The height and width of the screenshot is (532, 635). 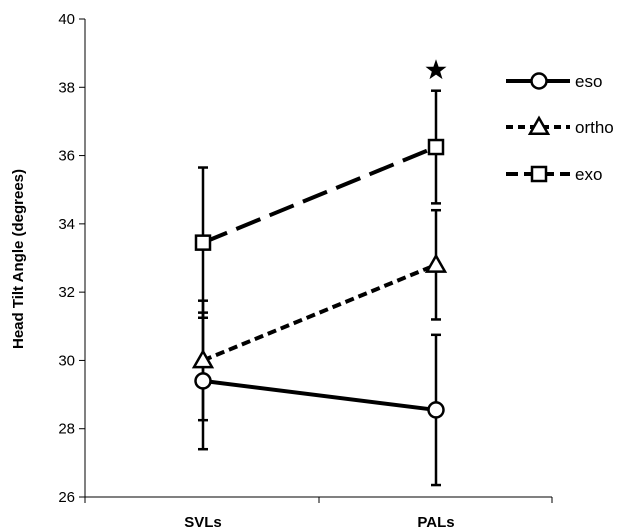 What do you see at coordinates (66, 360) in the screenshot?
I see `y-tick-label: 30` at bounding box center [66, 360].